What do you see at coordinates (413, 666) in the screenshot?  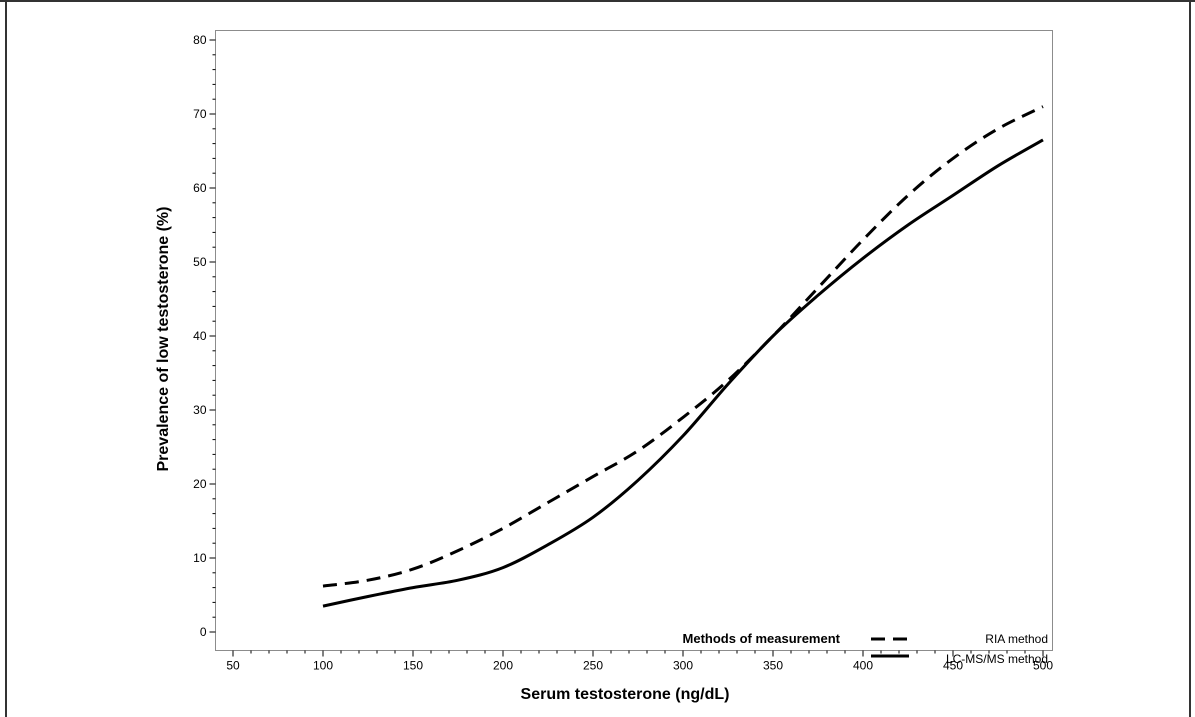 I see `x-tick-label: 150` at bounding box center [413, 666].